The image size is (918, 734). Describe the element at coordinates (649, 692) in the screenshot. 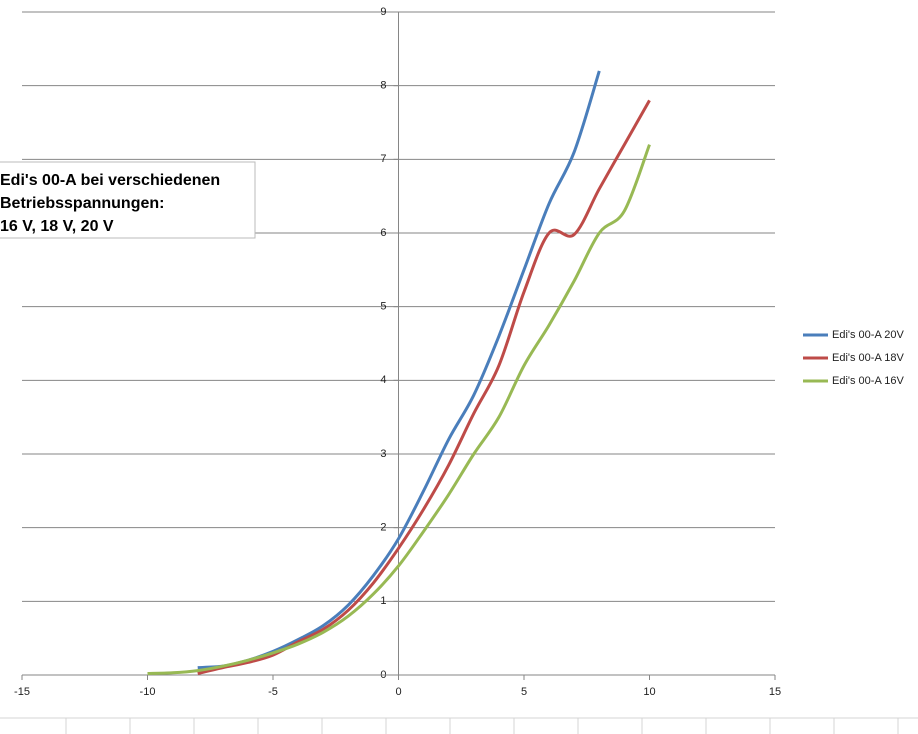

I see `x-tick-label: 10` at that location.